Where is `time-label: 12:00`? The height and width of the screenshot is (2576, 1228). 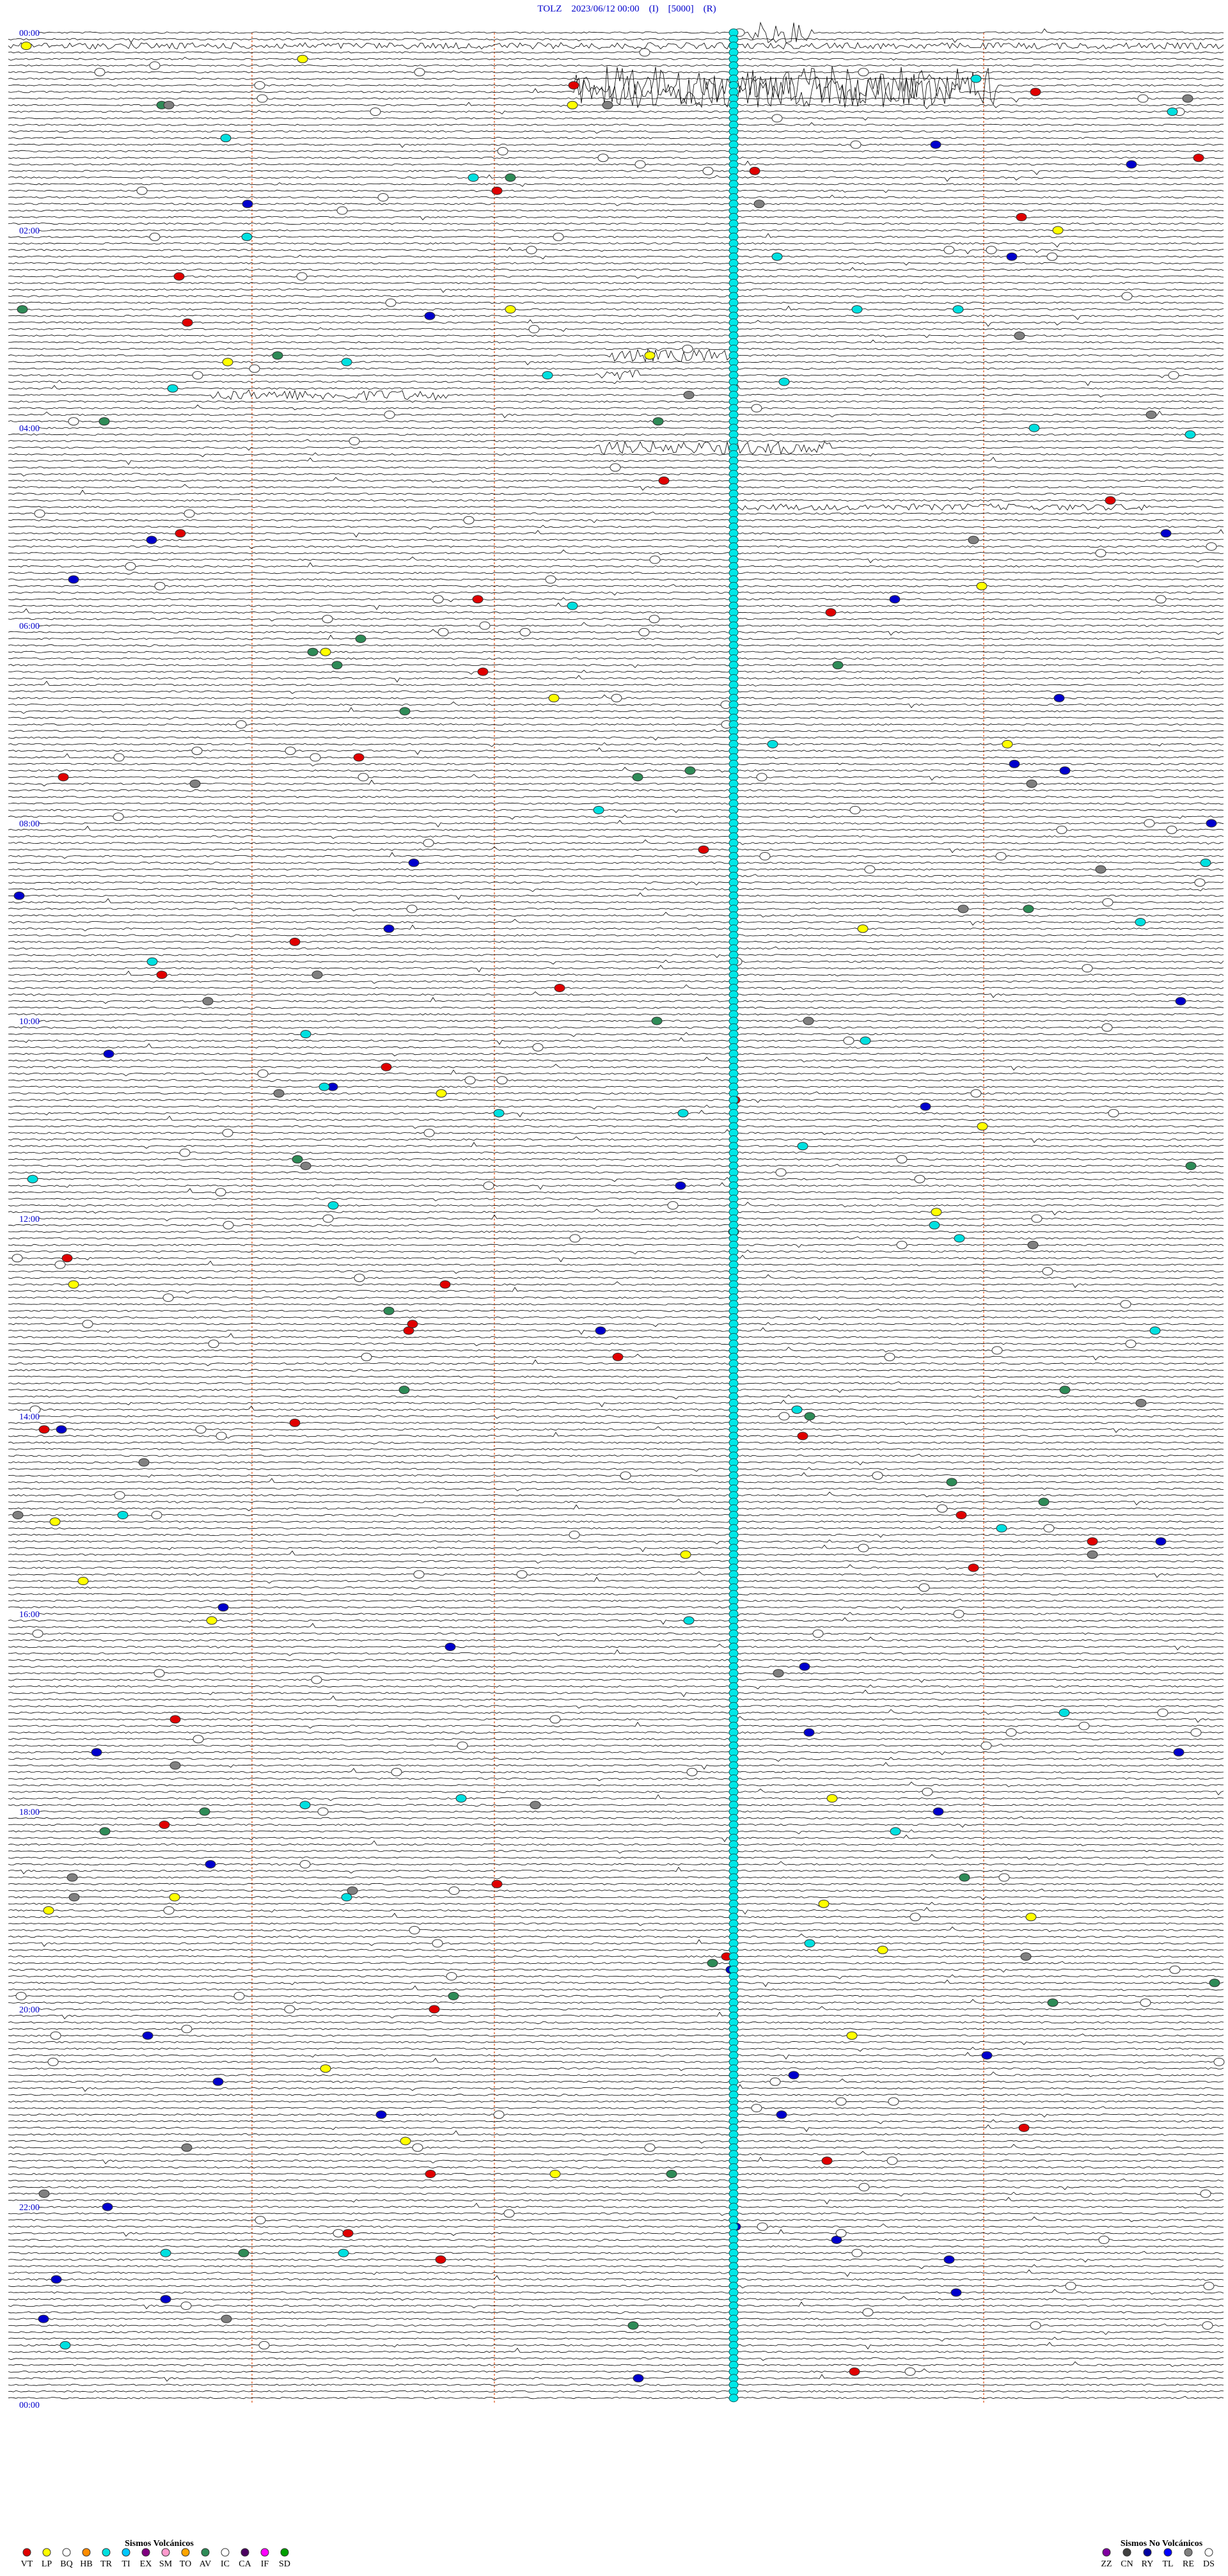 time-label: 12:00 is located at coordinates (29, 1219).